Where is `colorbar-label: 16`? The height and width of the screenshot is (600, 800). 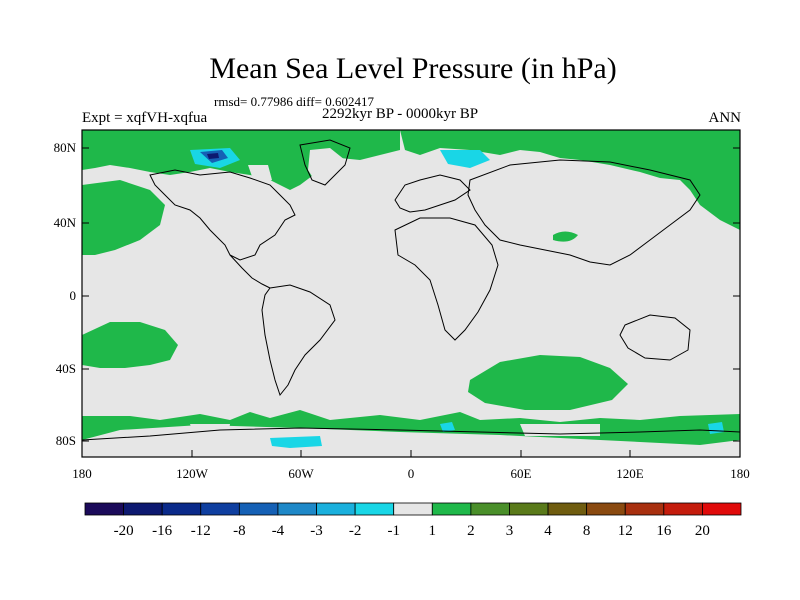
colorbar-label: 16 is located at coordinates (664, 531).